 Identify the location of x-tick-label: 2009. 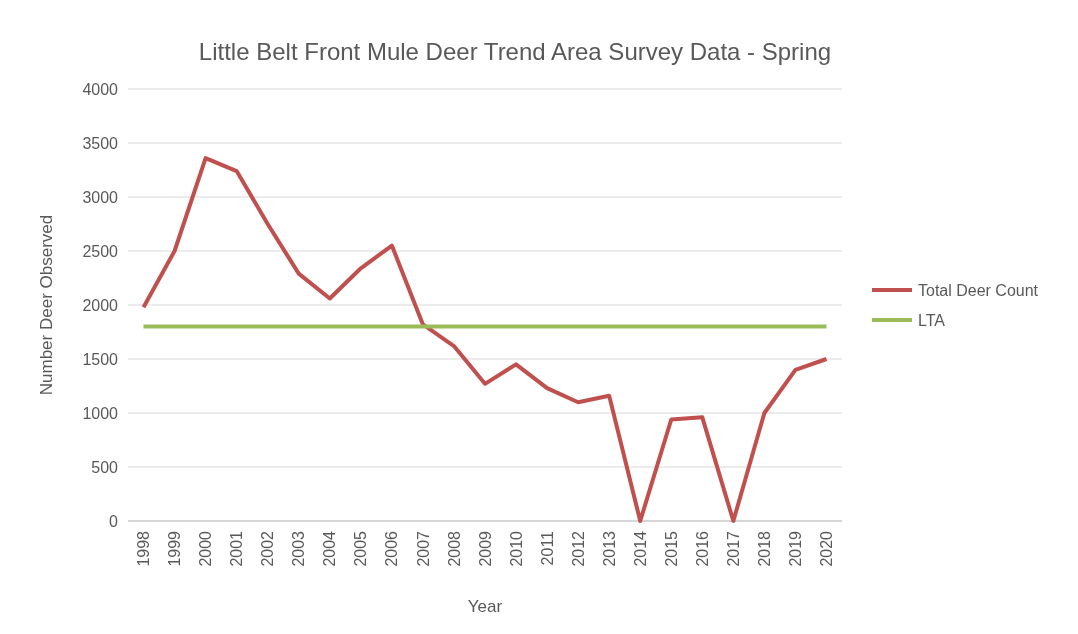
(485, 548).